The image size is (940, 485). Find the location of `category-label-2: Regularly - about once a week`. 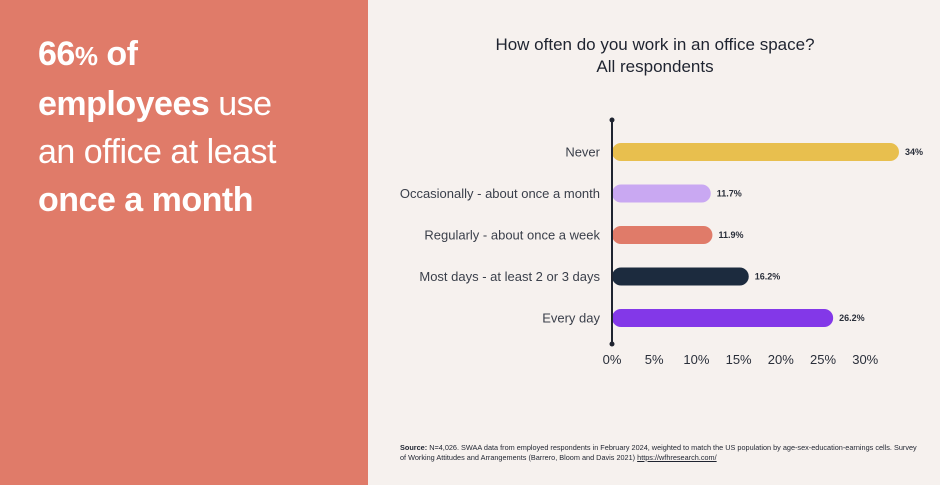

category-label-2: Regularly - about once a week is located at coordinates (512, 235).